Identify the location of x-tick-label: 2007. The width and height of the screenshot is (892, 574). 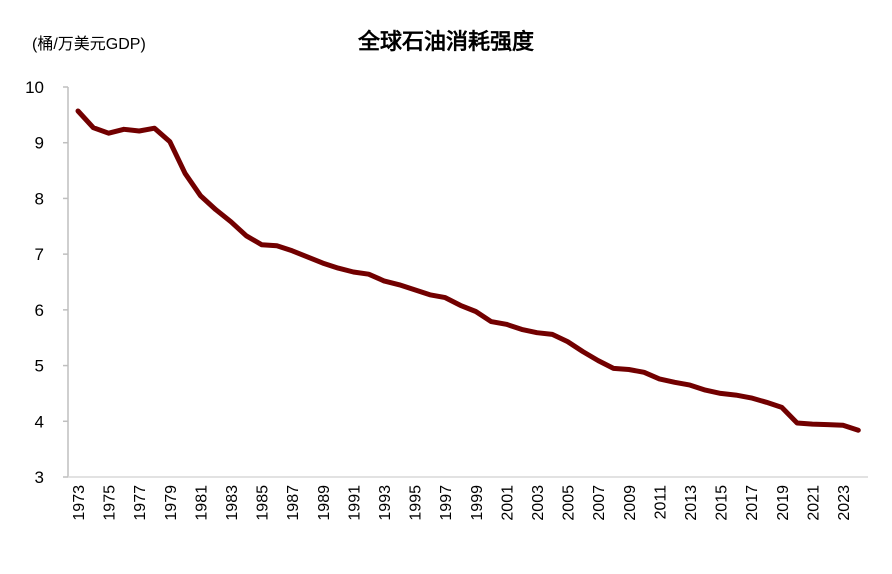
(599, 503).